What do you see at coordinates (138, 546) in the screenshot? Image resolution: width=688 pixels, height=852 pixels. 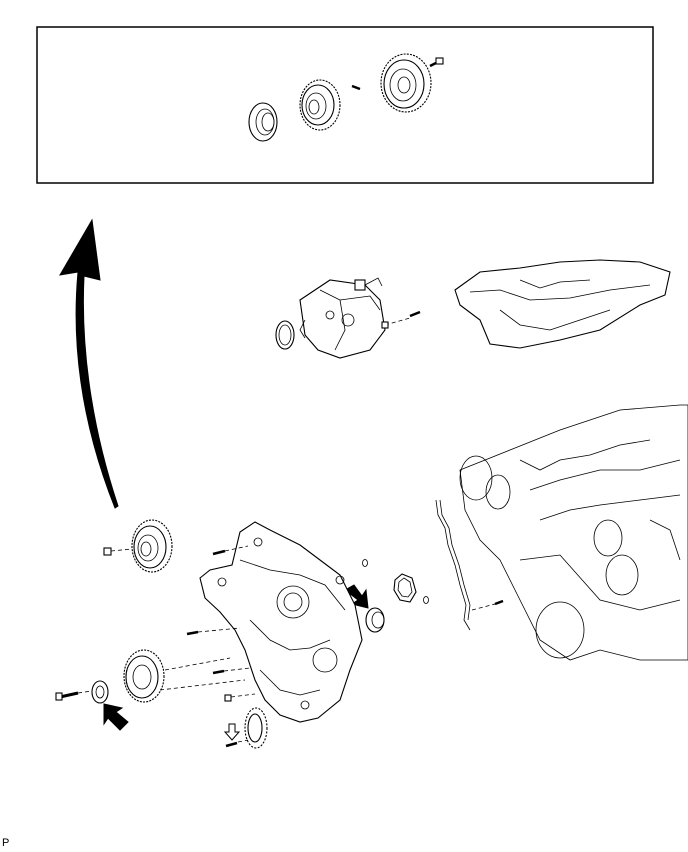 I see `idler-gear-part` at bounding box center [138, 546].